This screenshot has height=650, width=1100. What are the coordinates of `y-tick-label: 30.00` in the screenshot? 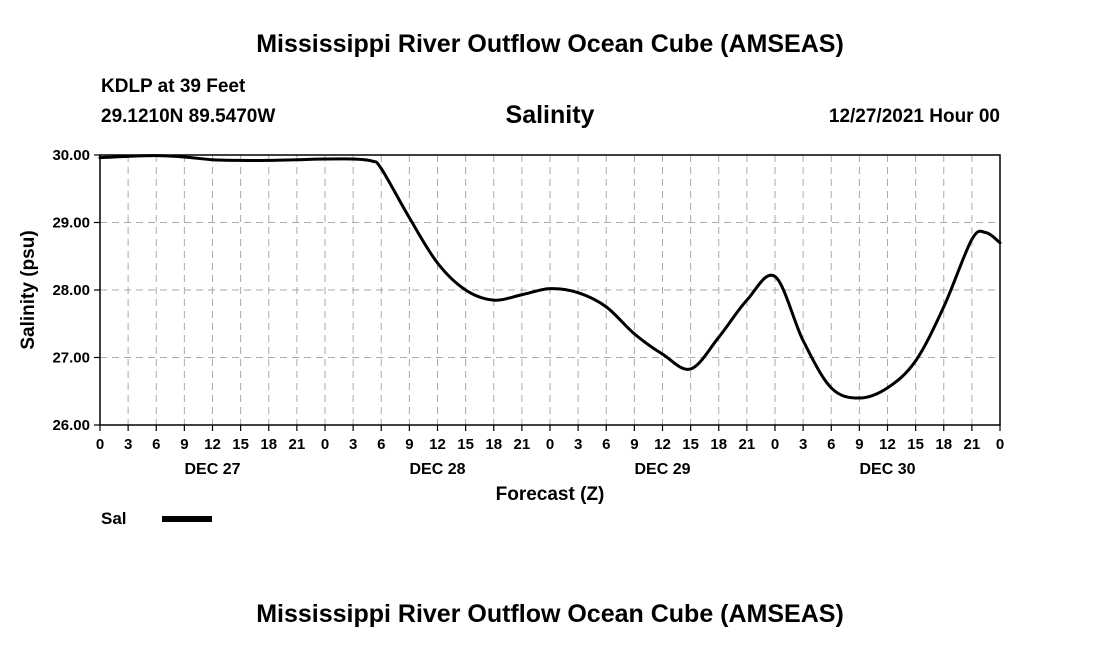 It's located at (71, 155).